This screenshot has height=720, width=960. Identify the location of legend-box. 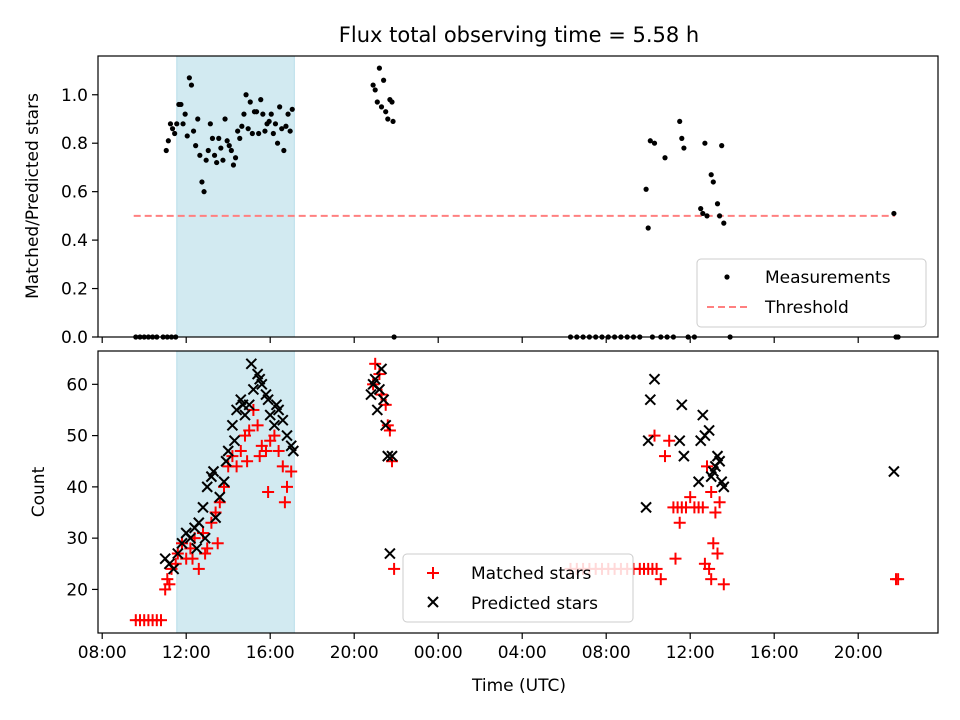
(811, 293).